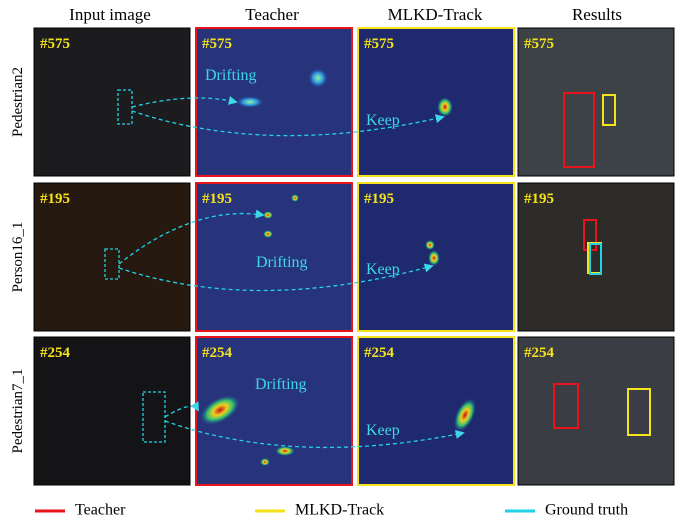  What do you see at coordinates (110, 14) in the screenshot?
I see `column-header: Input image` at bounding box center [110, 14].